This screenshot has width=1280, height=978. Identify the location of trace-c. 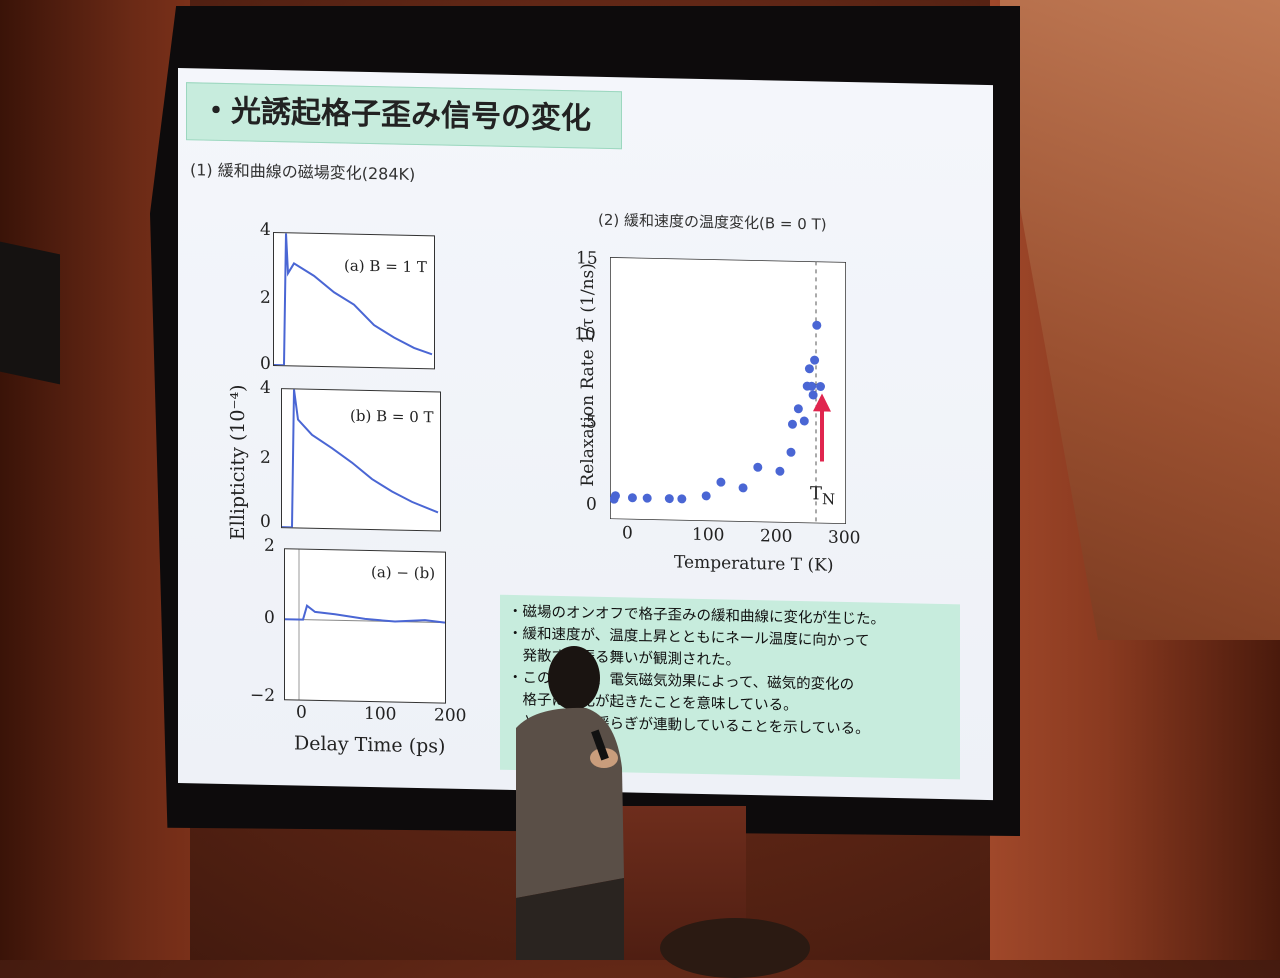
(365, 624).